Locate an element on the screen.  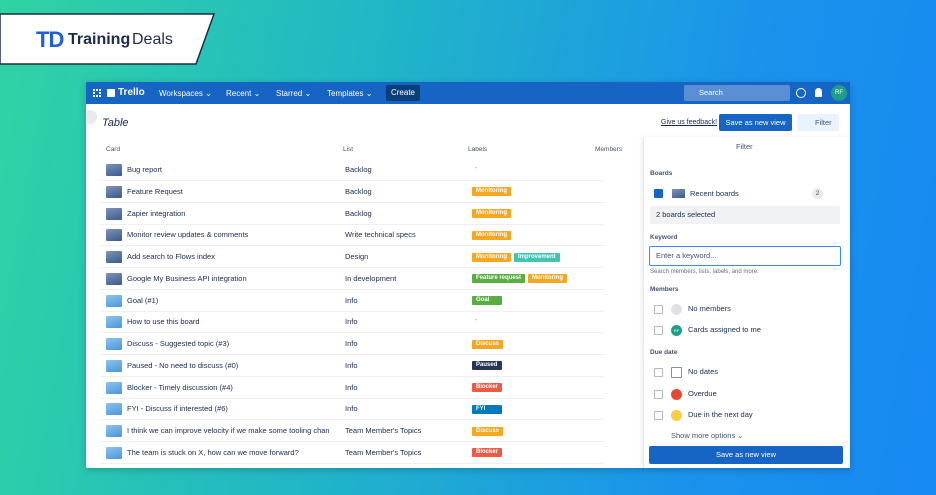
label-chip: Feature request is located at coordinates (499, 279).